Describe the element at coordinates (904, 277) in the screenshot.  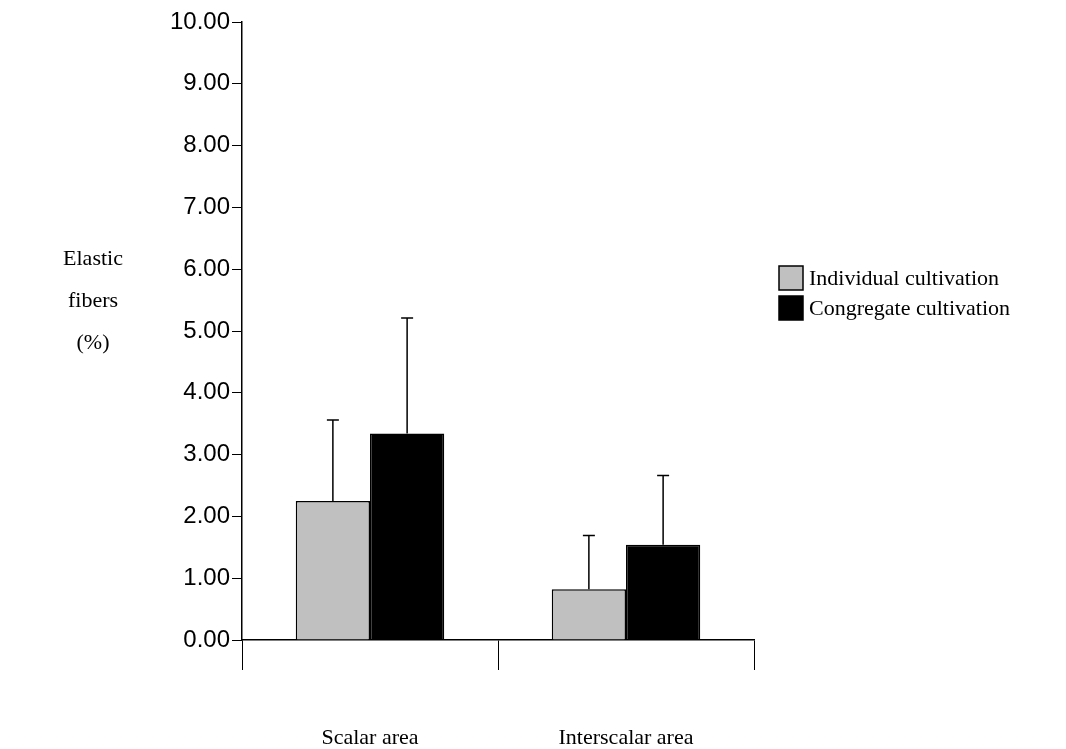
I see `legend-label: Individual cultivation` at that location.